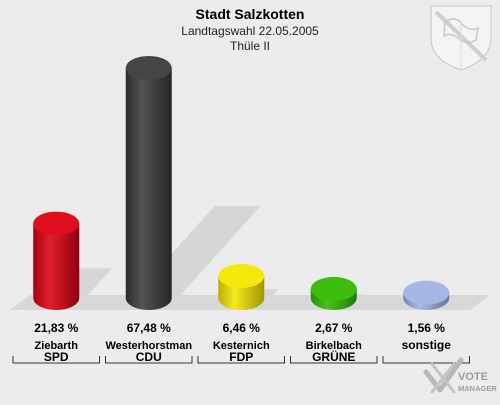 The width and height of the screenshot is (500, 405). I want to click on logo-text-vote: VOTE, so click(473, 377).